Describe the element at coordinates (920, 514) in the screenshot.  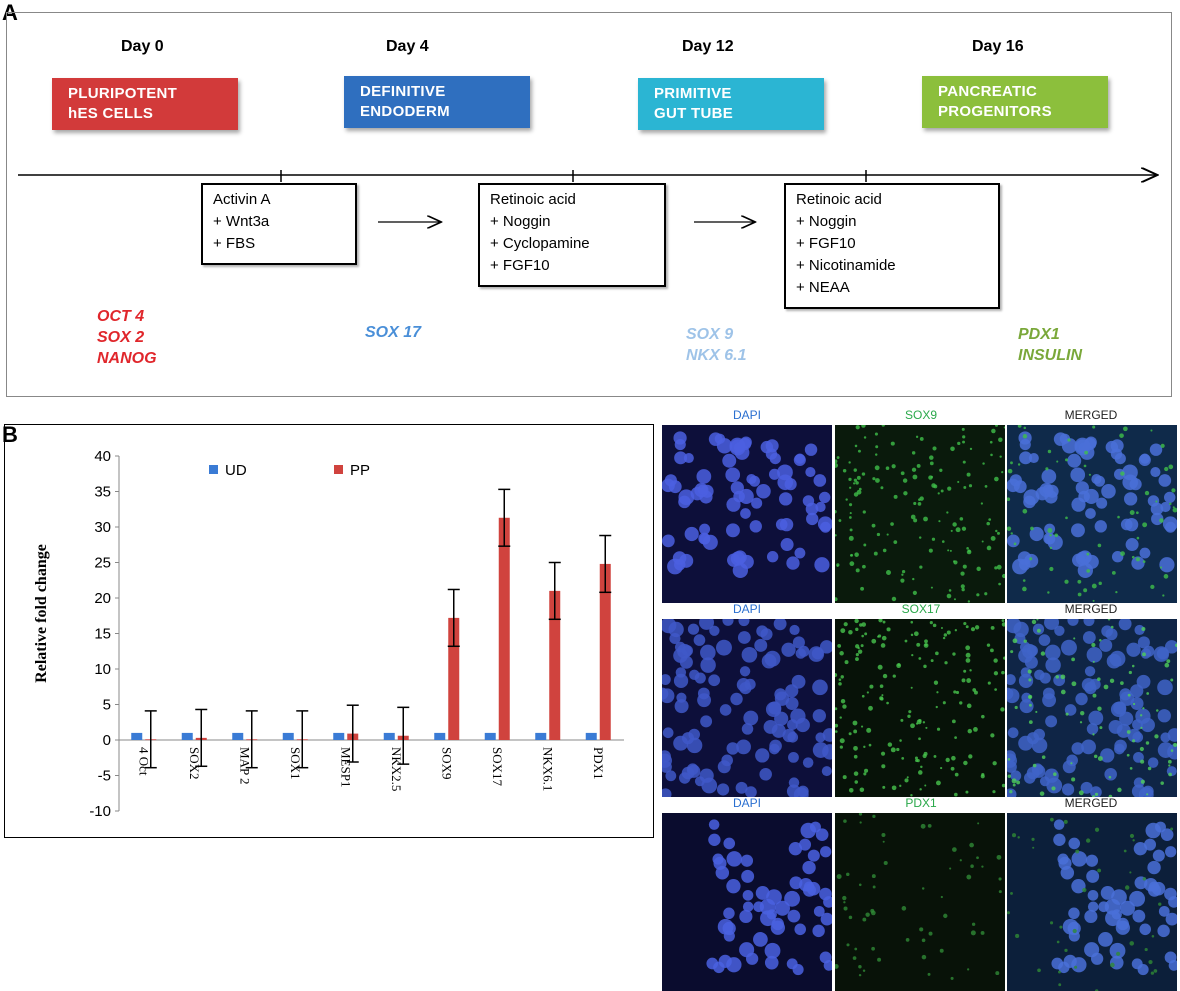
I see `micrograph-sox9` at that location.